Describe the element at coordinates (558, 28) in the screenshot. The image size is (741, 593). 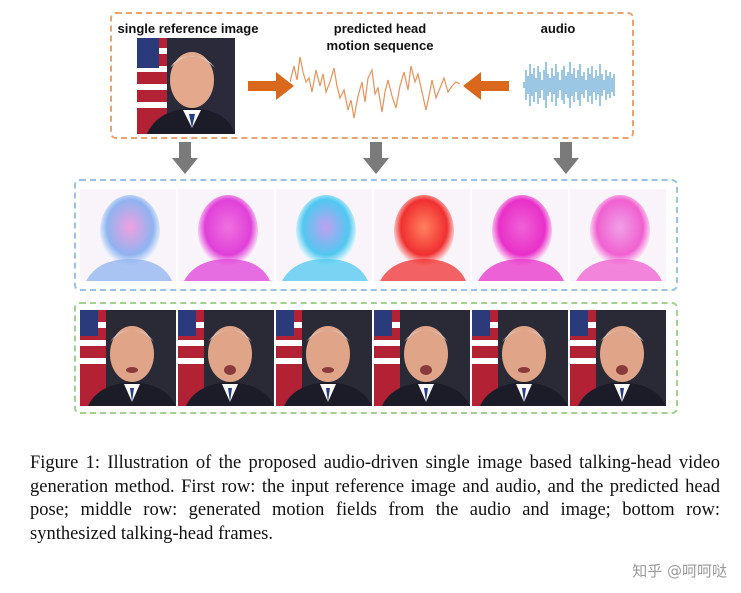
I see `audio-label: audio` at that location.